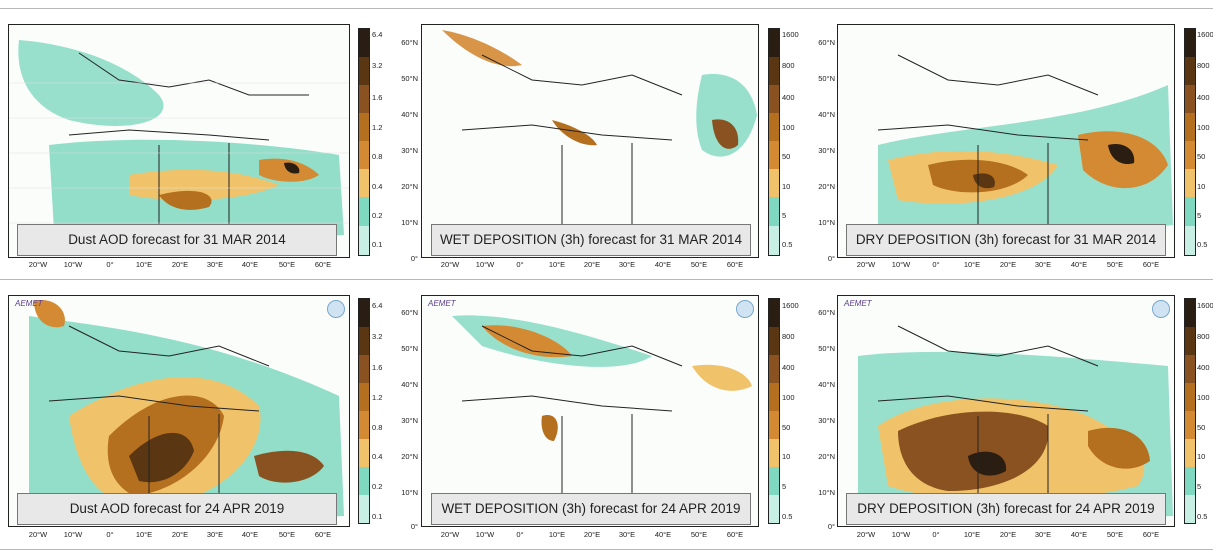  What do you see at coordinates (364, 411) in the screenshot?
I see `colorbar-aod-2019` at bounding box center [364, 411].